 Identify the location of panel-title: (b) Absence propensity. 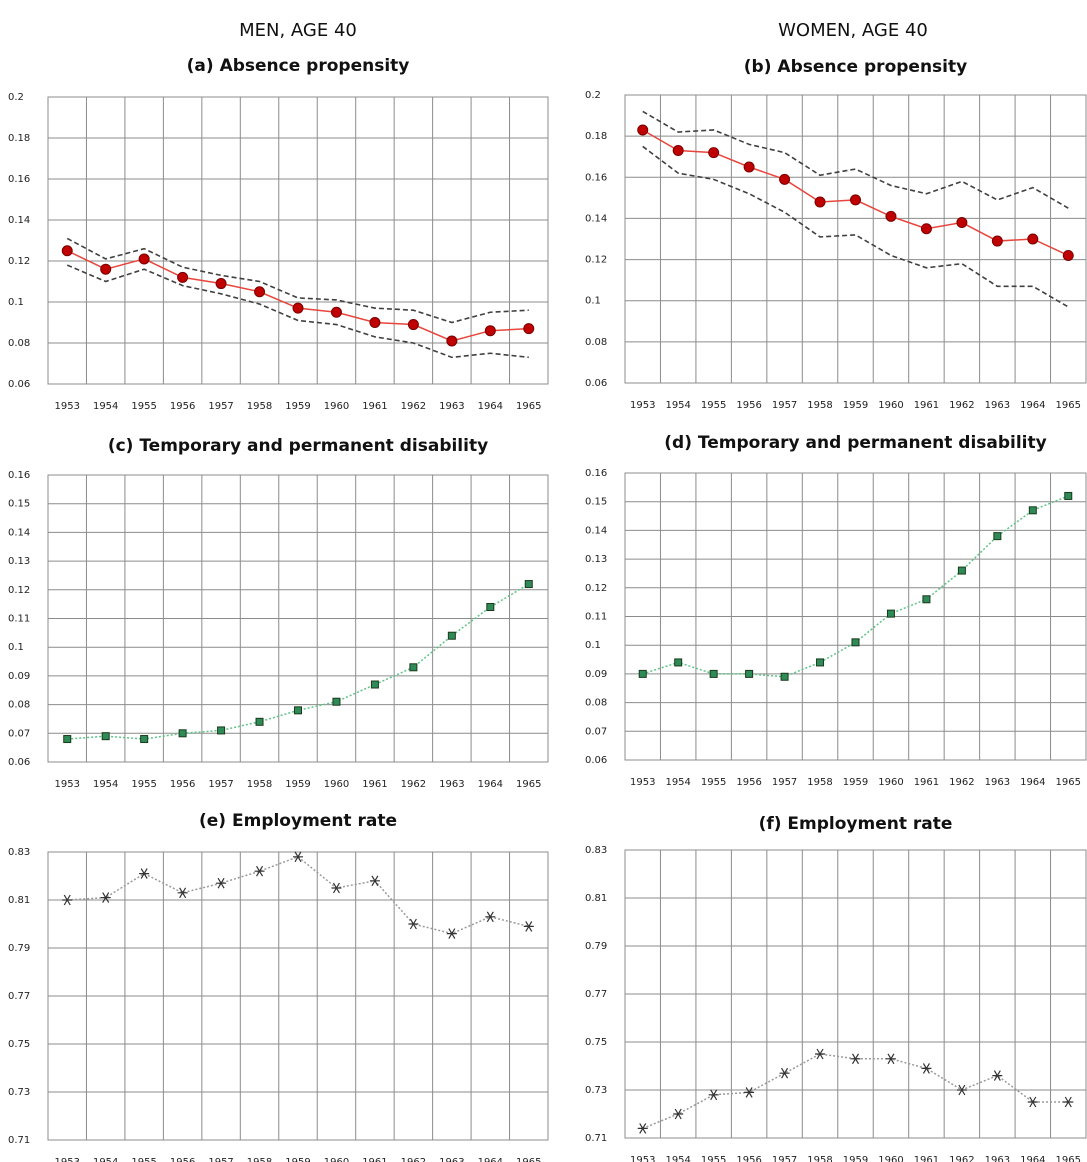
(855, 67).